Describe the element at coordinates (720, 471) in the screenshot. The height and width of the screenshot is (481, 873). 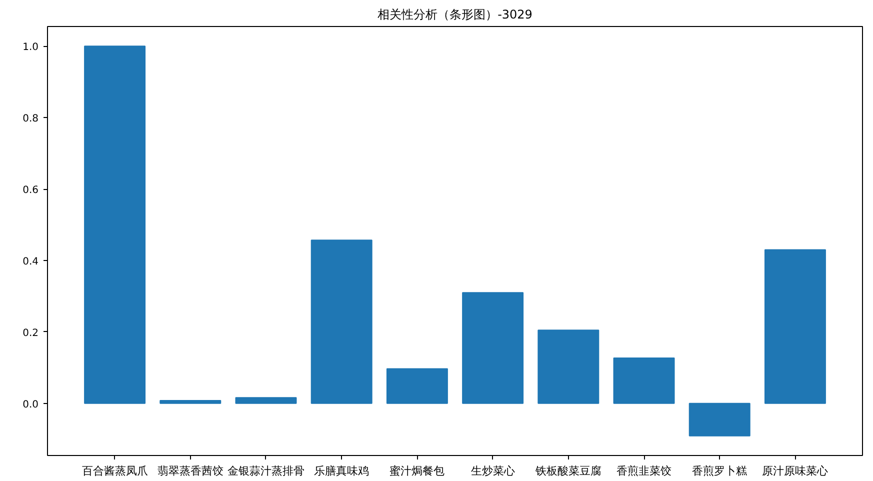
I see `x-tick-label: 香煎罗卜糕` at that location.